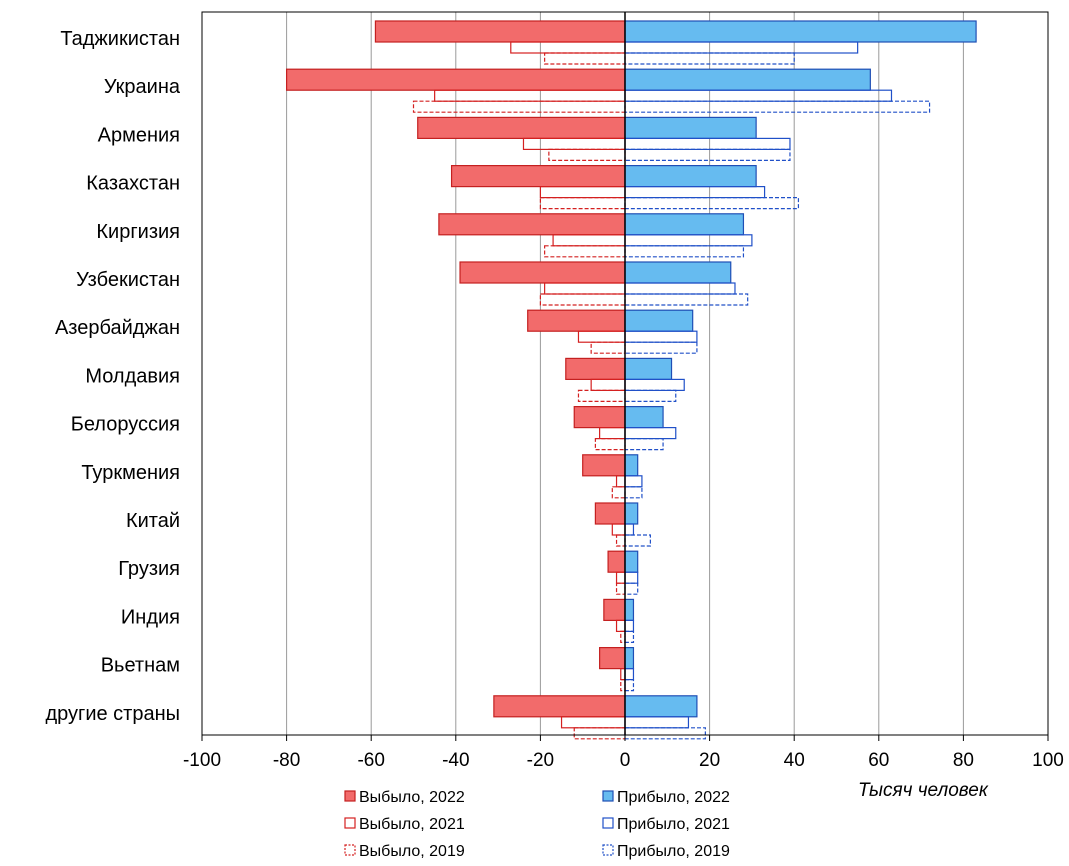  Describe the element at coordinates (794, 760) in the screenshot. I see `x-tick-label: 40` at that location.